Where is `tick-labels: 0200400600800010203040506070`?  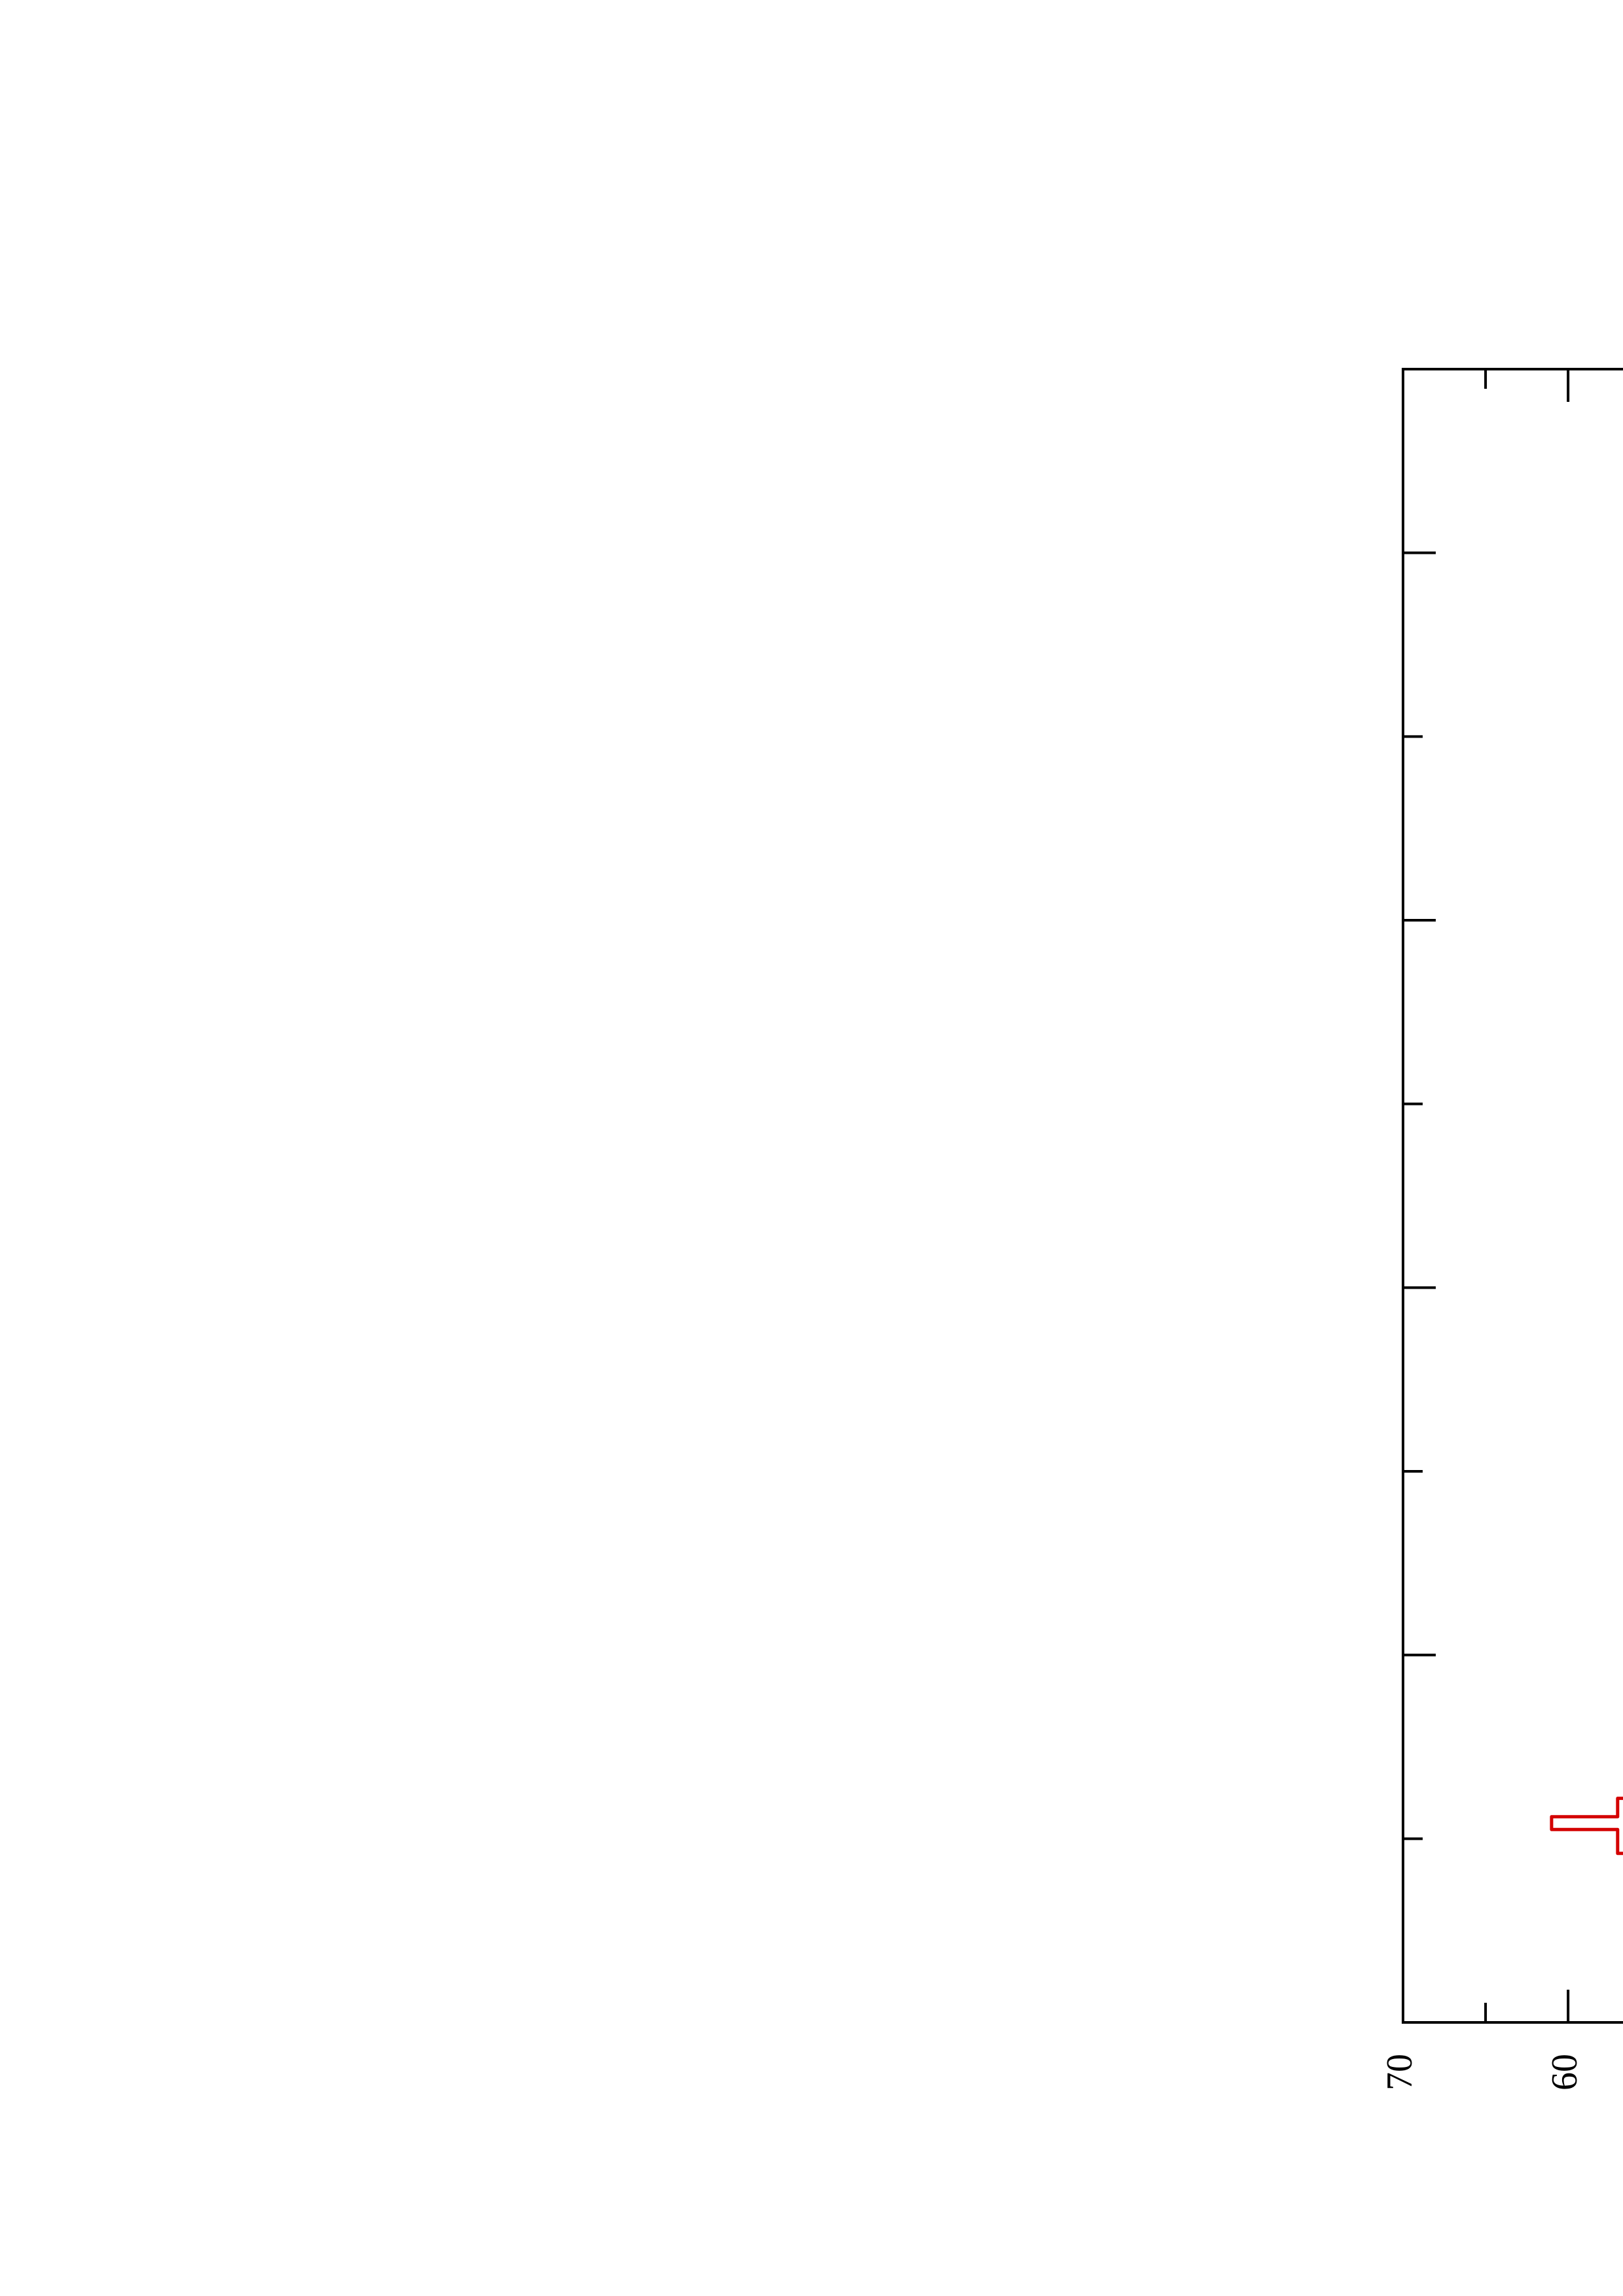 tick-labels: 0200400600800010203040506070 is located at coordinates (1482, 2072).